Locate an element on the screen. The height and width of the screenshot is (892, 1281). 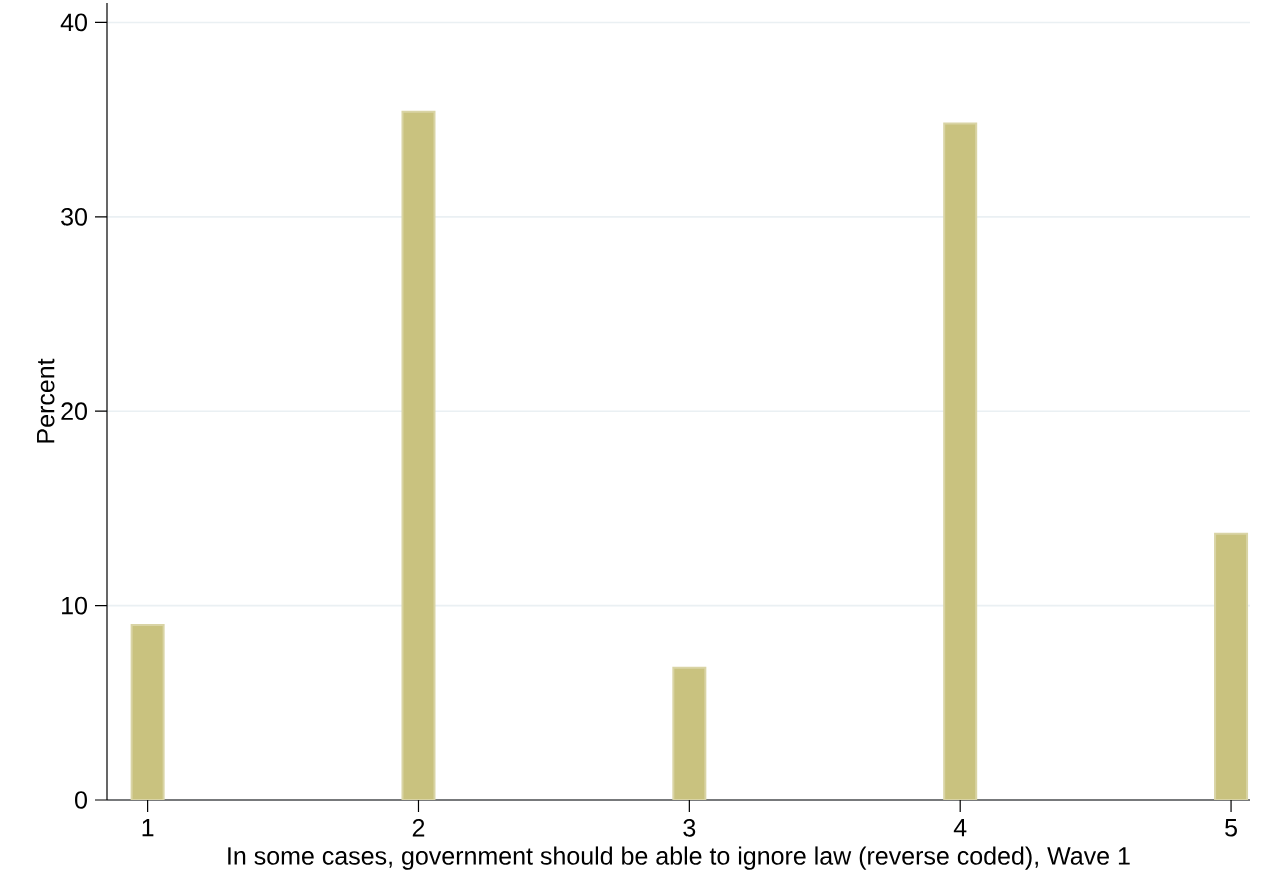
y-tick-label: 40 is located at coordinates (73, 22).